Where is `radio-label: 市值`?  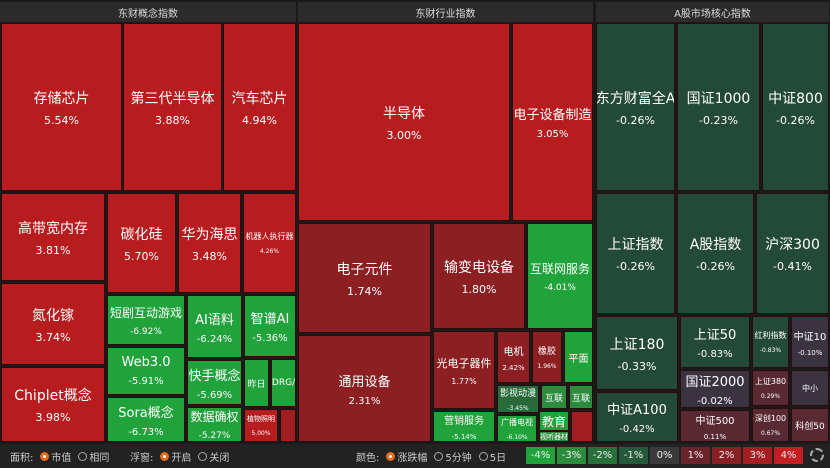
radio-label: 市值 is located at coordinates (61, 458).